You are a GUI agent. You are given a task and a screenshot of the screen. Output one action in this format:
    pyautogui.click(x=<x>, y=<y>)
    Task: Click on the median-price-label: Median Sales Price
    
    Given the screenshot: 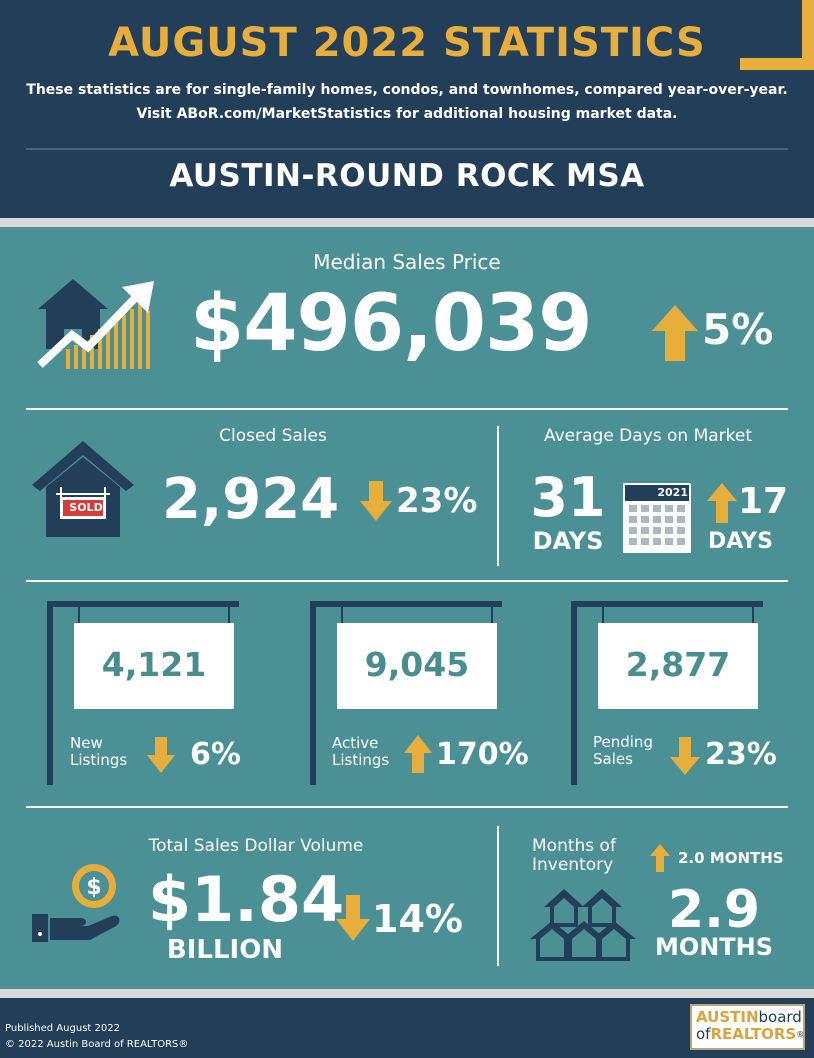 What is the action you would take?
    pyautogui.click(x=407, y=262)
    